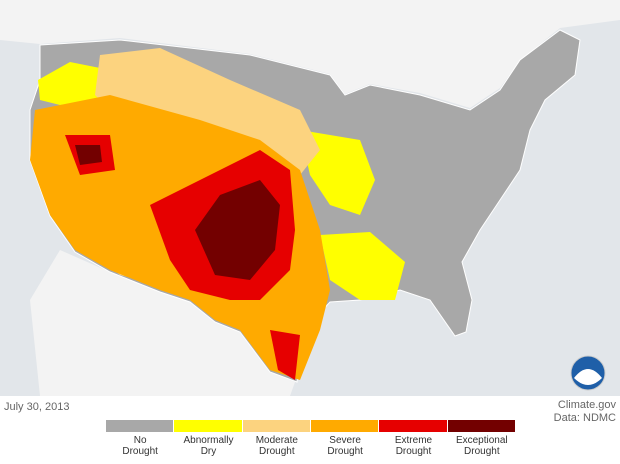  Describe the element at coordinates (140, 446) in the screenshot. I see `legend-label: No Drought` at that location.